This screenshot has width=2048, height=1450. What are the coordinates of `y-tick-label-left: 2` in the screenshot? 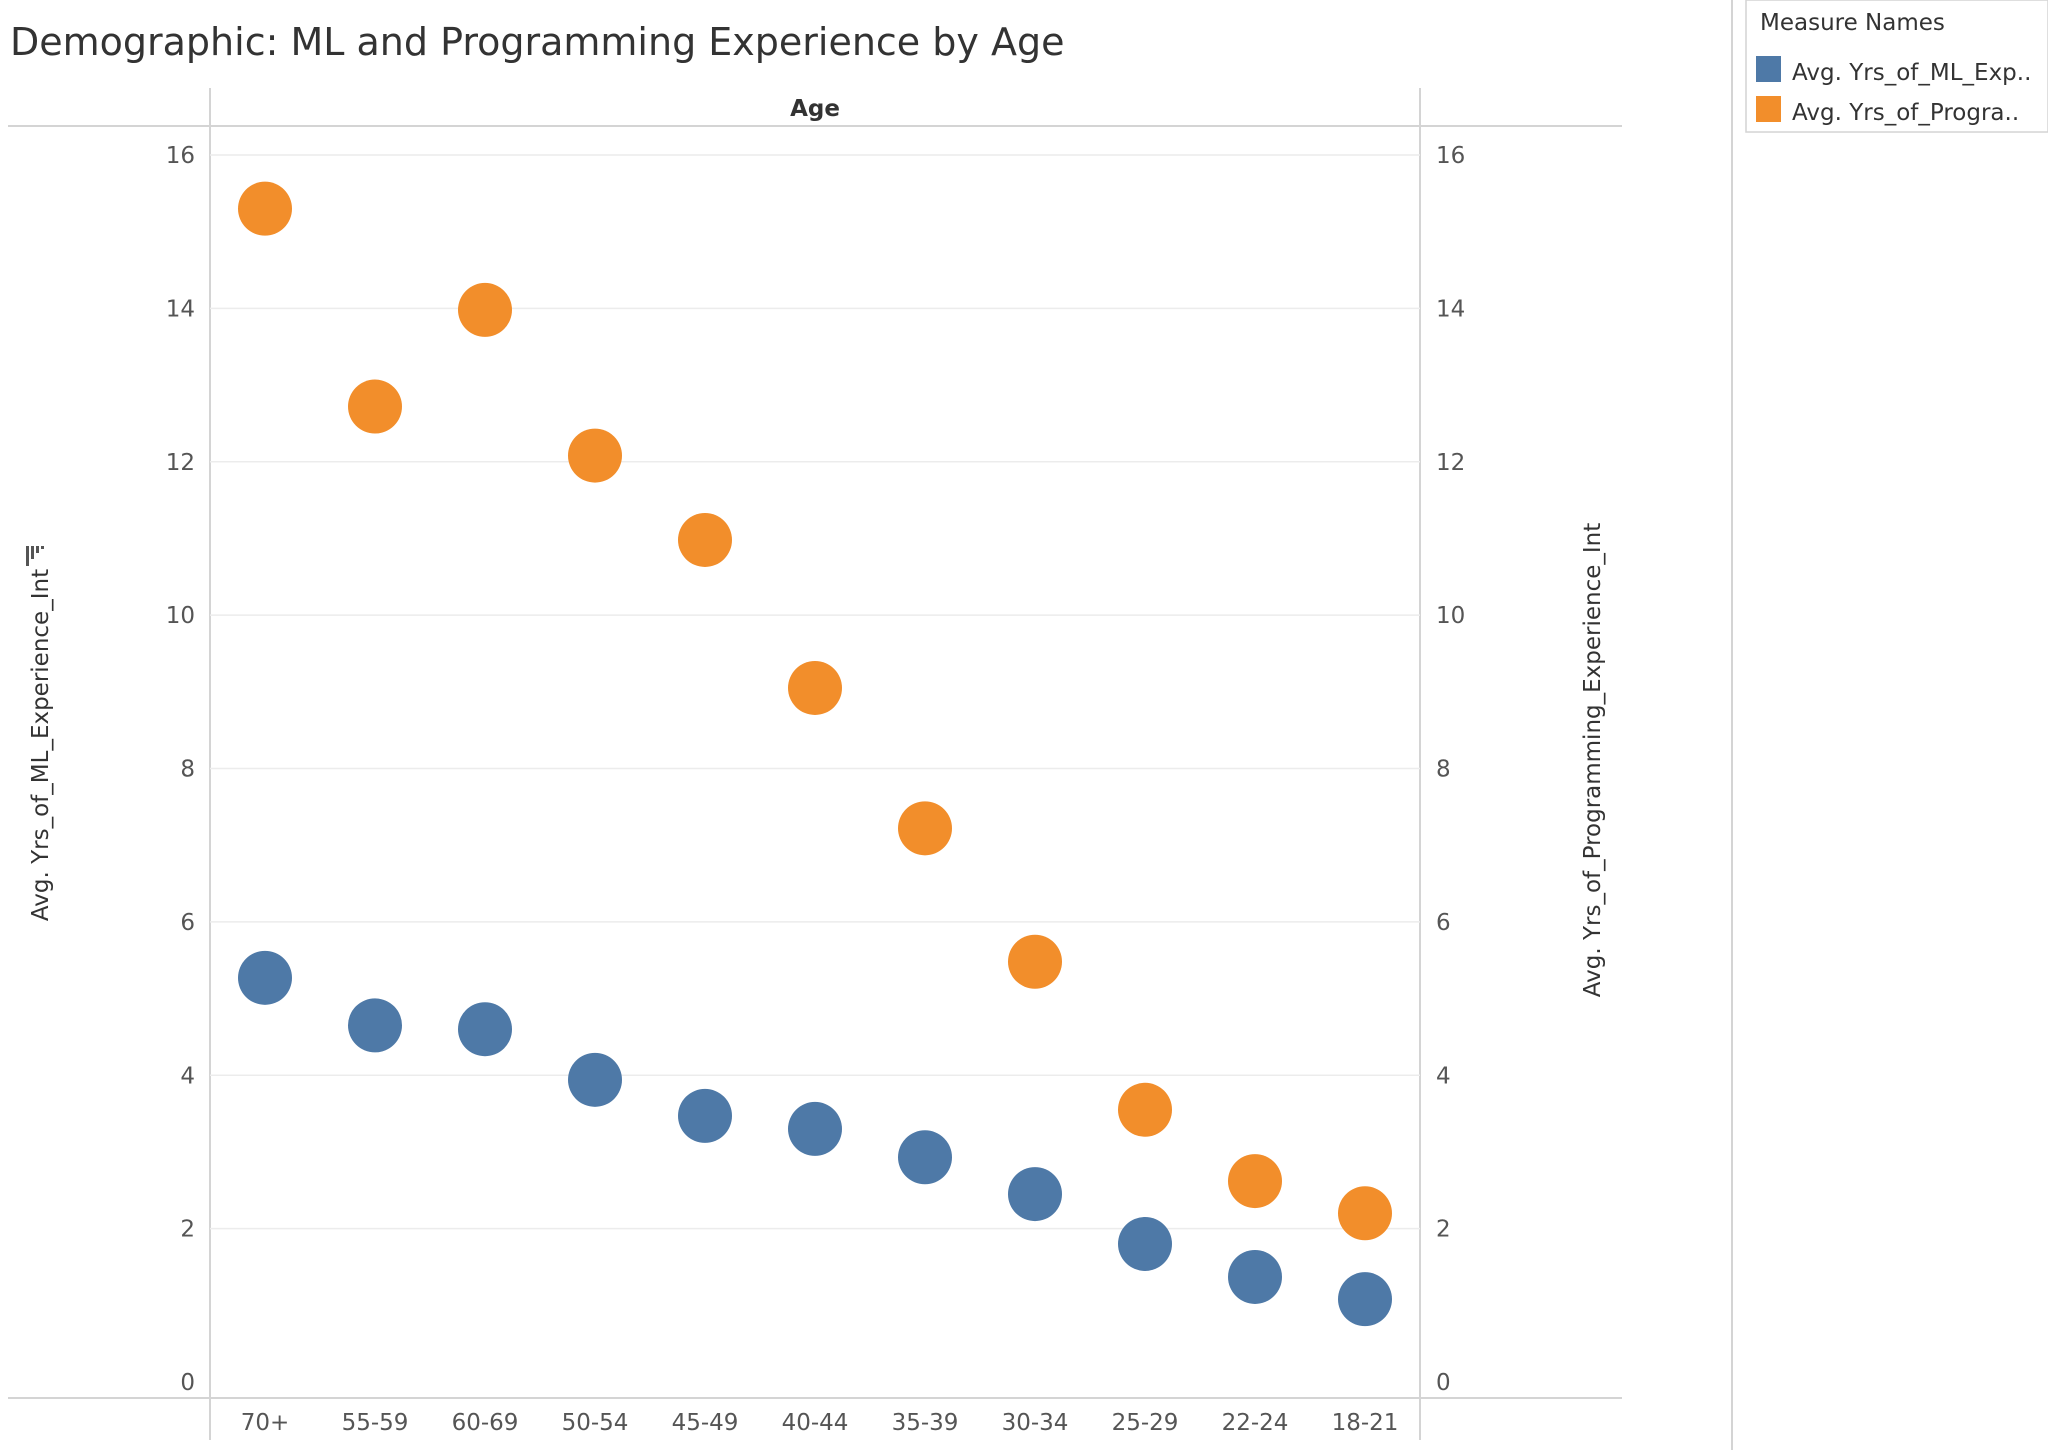 It's located at (187, 1230).